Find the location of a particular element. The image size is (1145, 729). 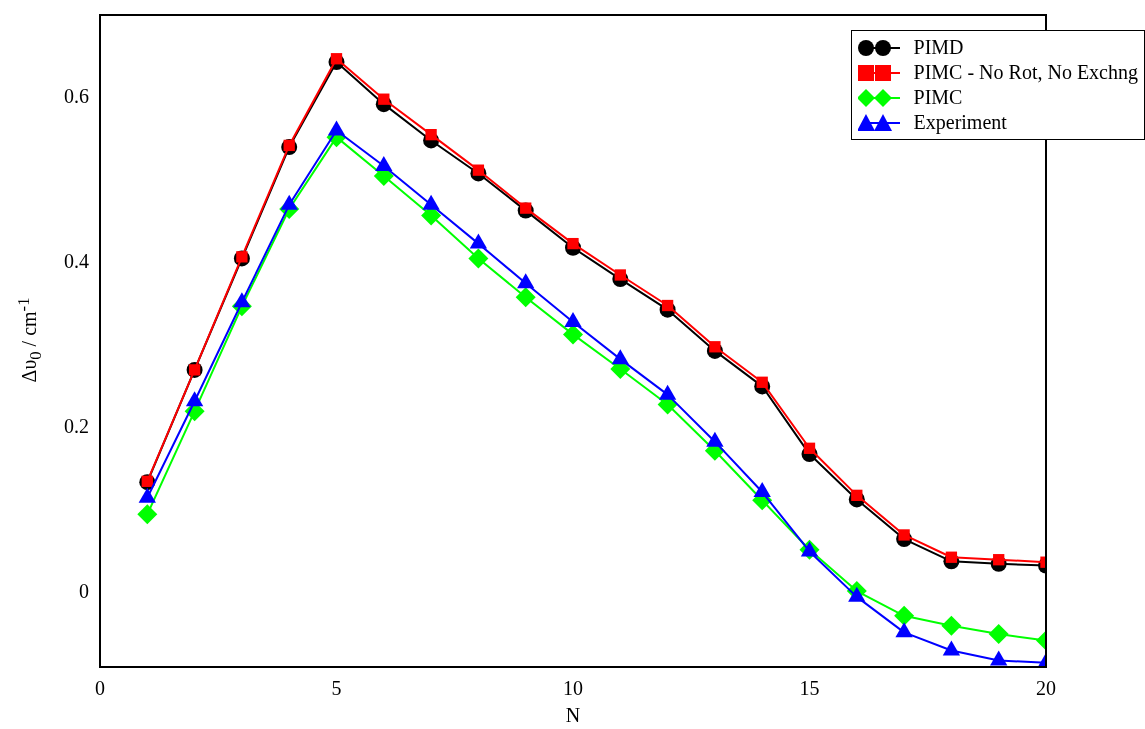

legend-label: PIMD is located at coordinates (938, 47).